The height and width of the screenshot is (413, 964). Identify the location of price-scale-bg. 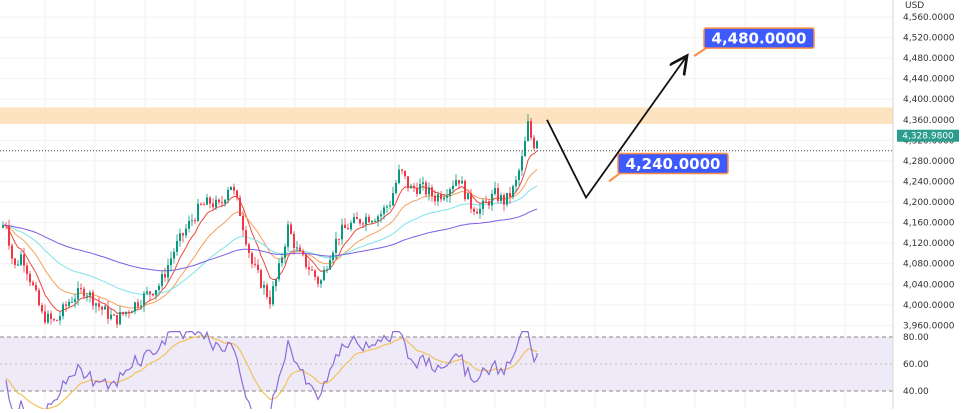
(928, 204).